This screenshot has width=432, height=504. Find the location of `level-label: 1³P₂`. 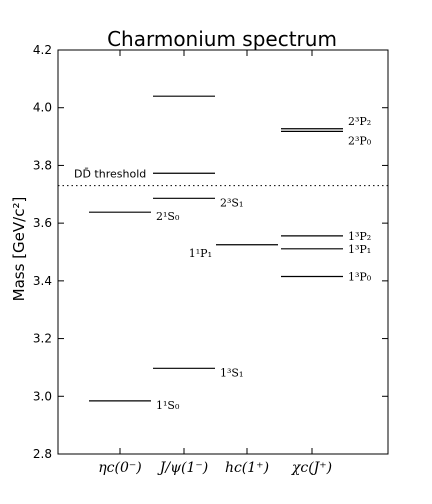

level-label: 1³P₂ is located at coordinates (359, 236).